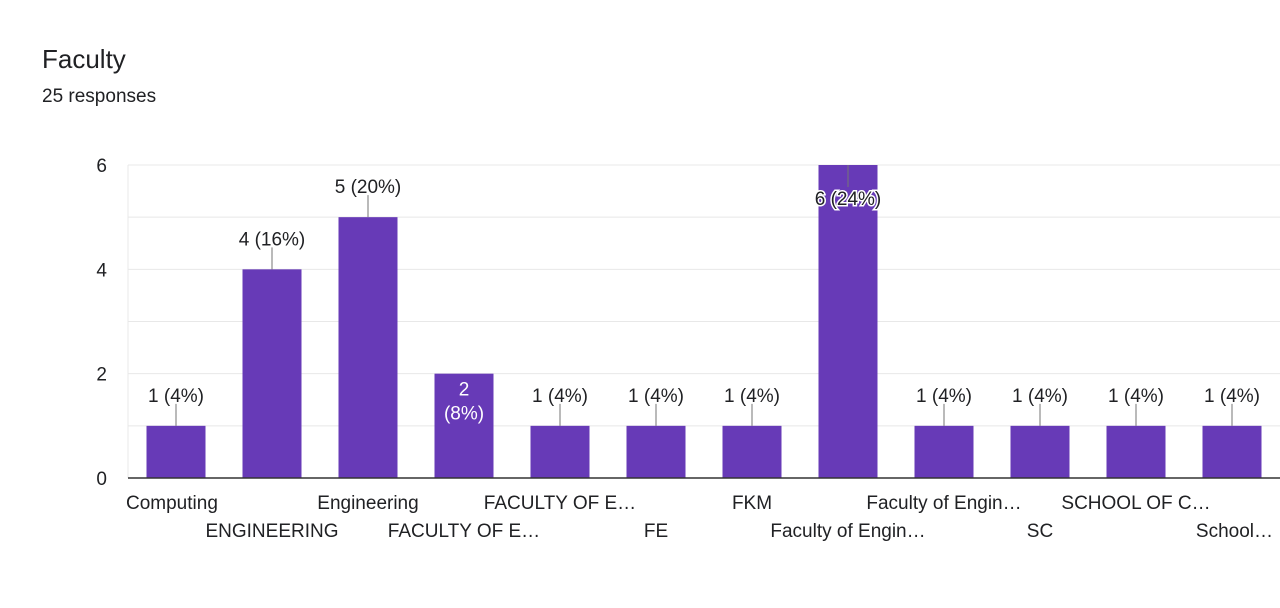 The width and height of the screenshot is (1280, 608). I want to click on chart-title: Faculty, so click(84, 59).